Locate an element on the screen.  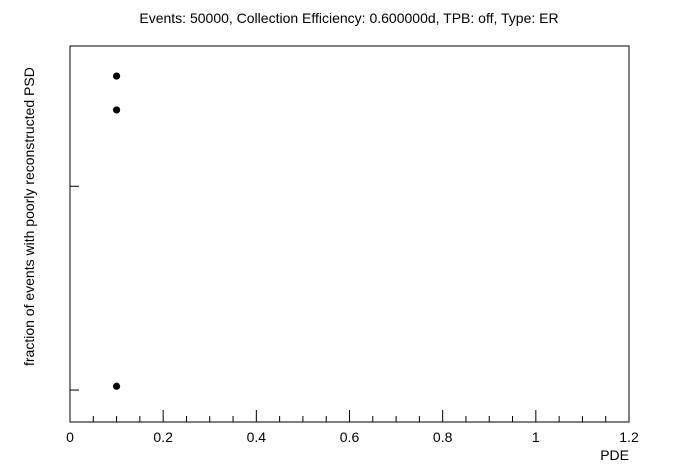
x-tick-label: 0.6 is located at coordinates (350, 437).